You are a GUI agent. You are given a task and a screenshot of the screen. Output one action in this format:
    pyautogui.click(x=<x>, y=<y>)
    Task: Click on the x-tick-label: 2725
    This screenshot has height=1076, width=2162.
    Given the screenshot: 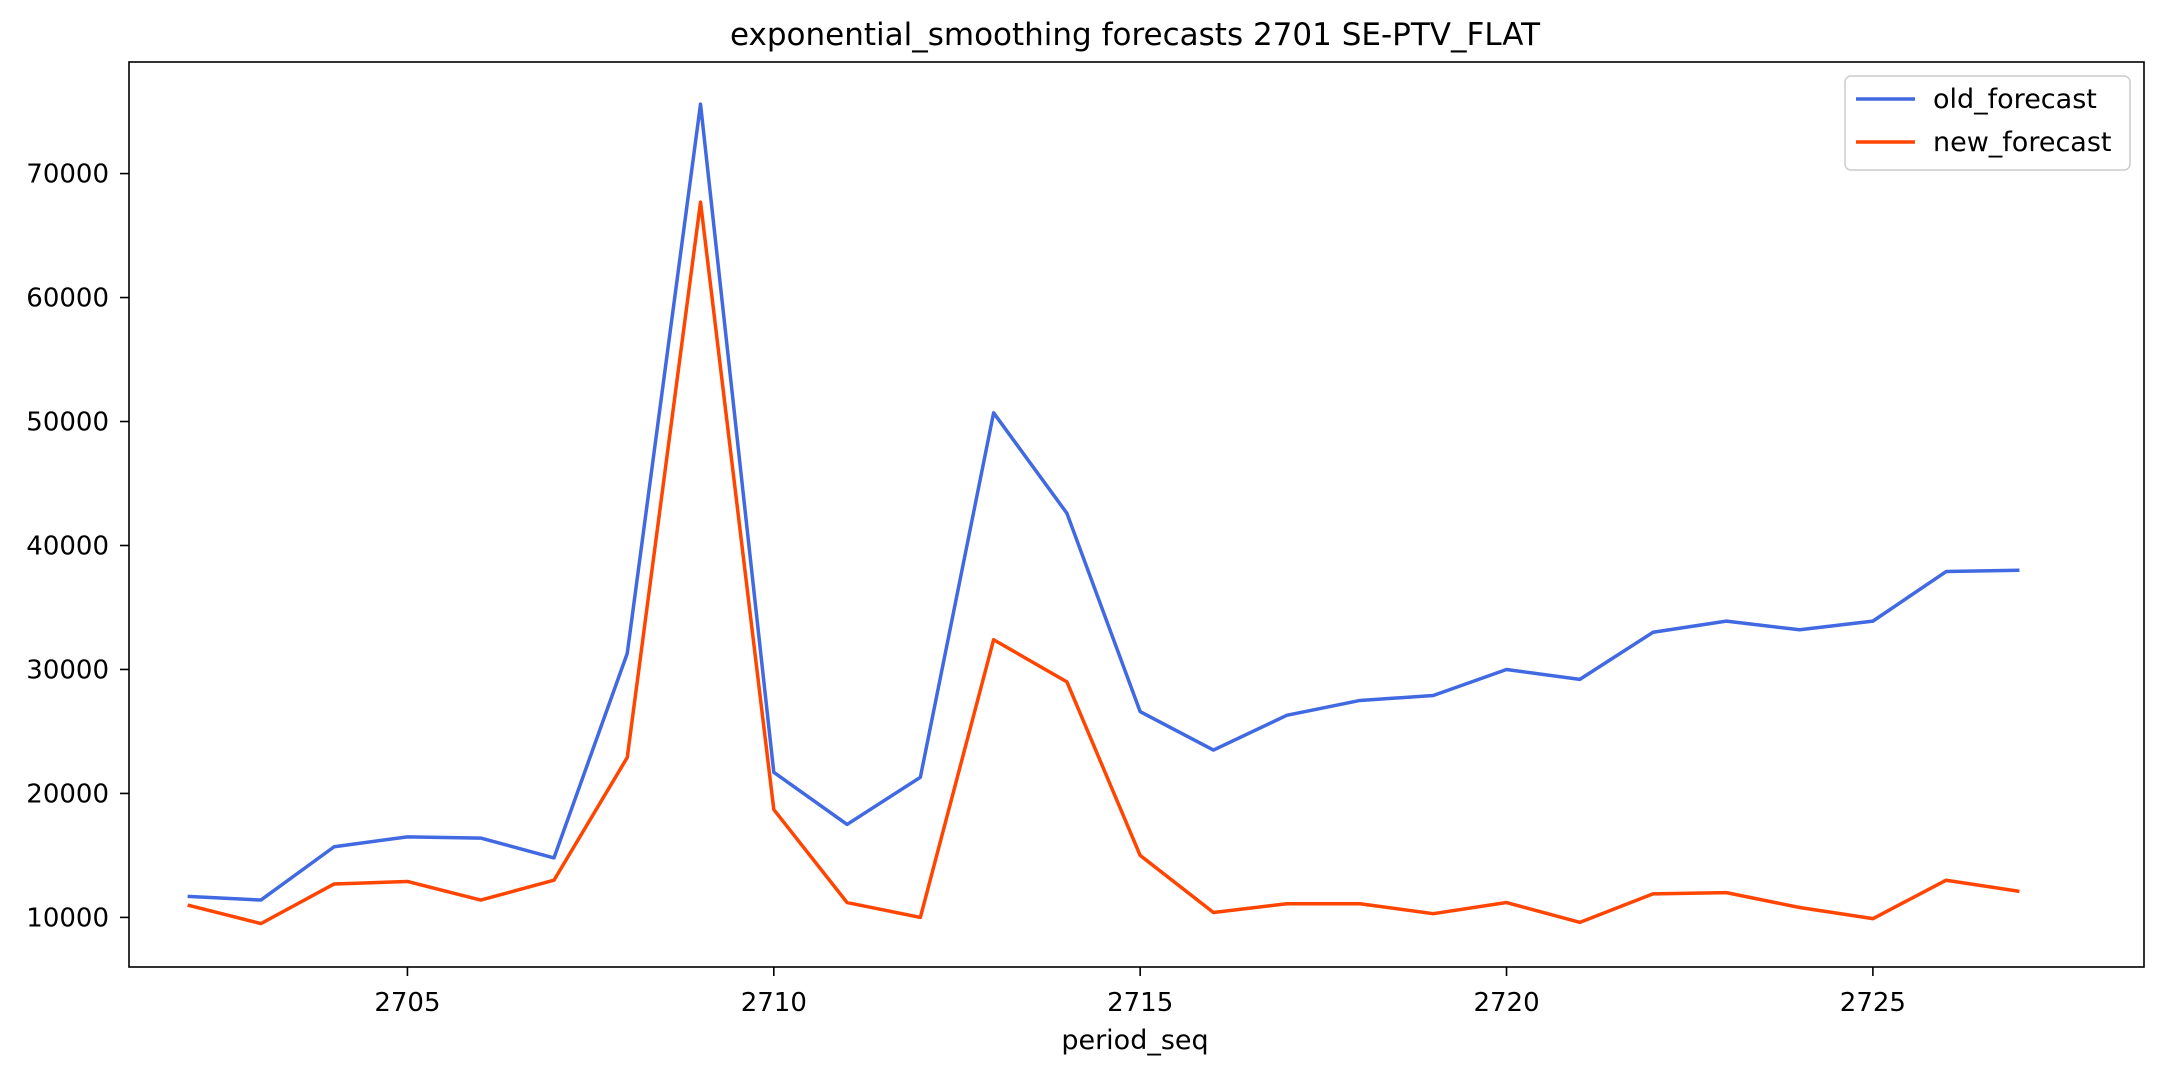 What is the action you would take?
    pyautogui.click(x=1873, y=1003)
    